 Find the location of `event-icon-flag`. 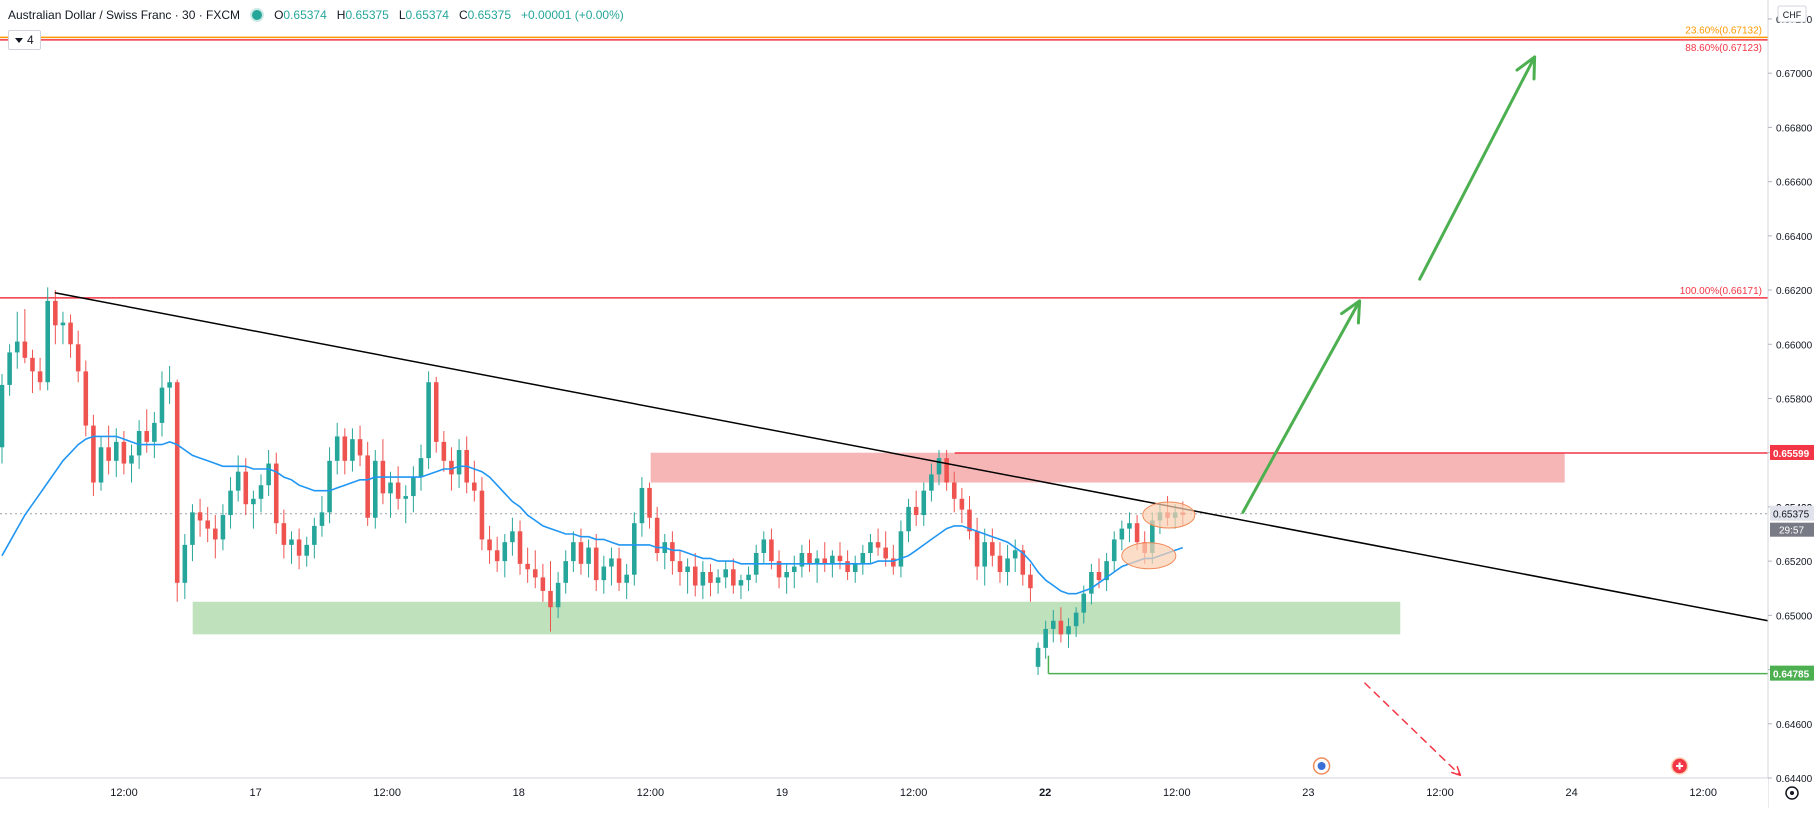

event-icon-flag is located at coordinates (1321, 766).